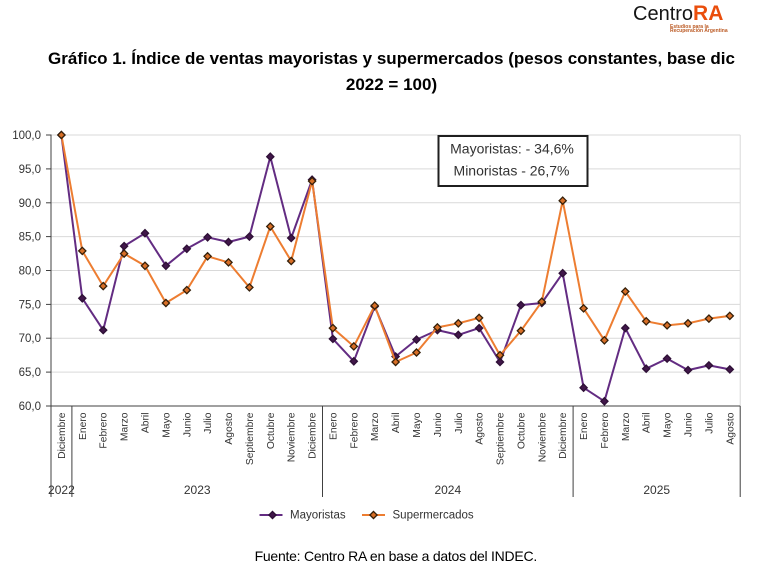 Image resolution: width=766 pixels, height=567 pixels. Describe the element at coordinates (656, 490) in the screenshot. I see `svg-text: 2025` at that location.